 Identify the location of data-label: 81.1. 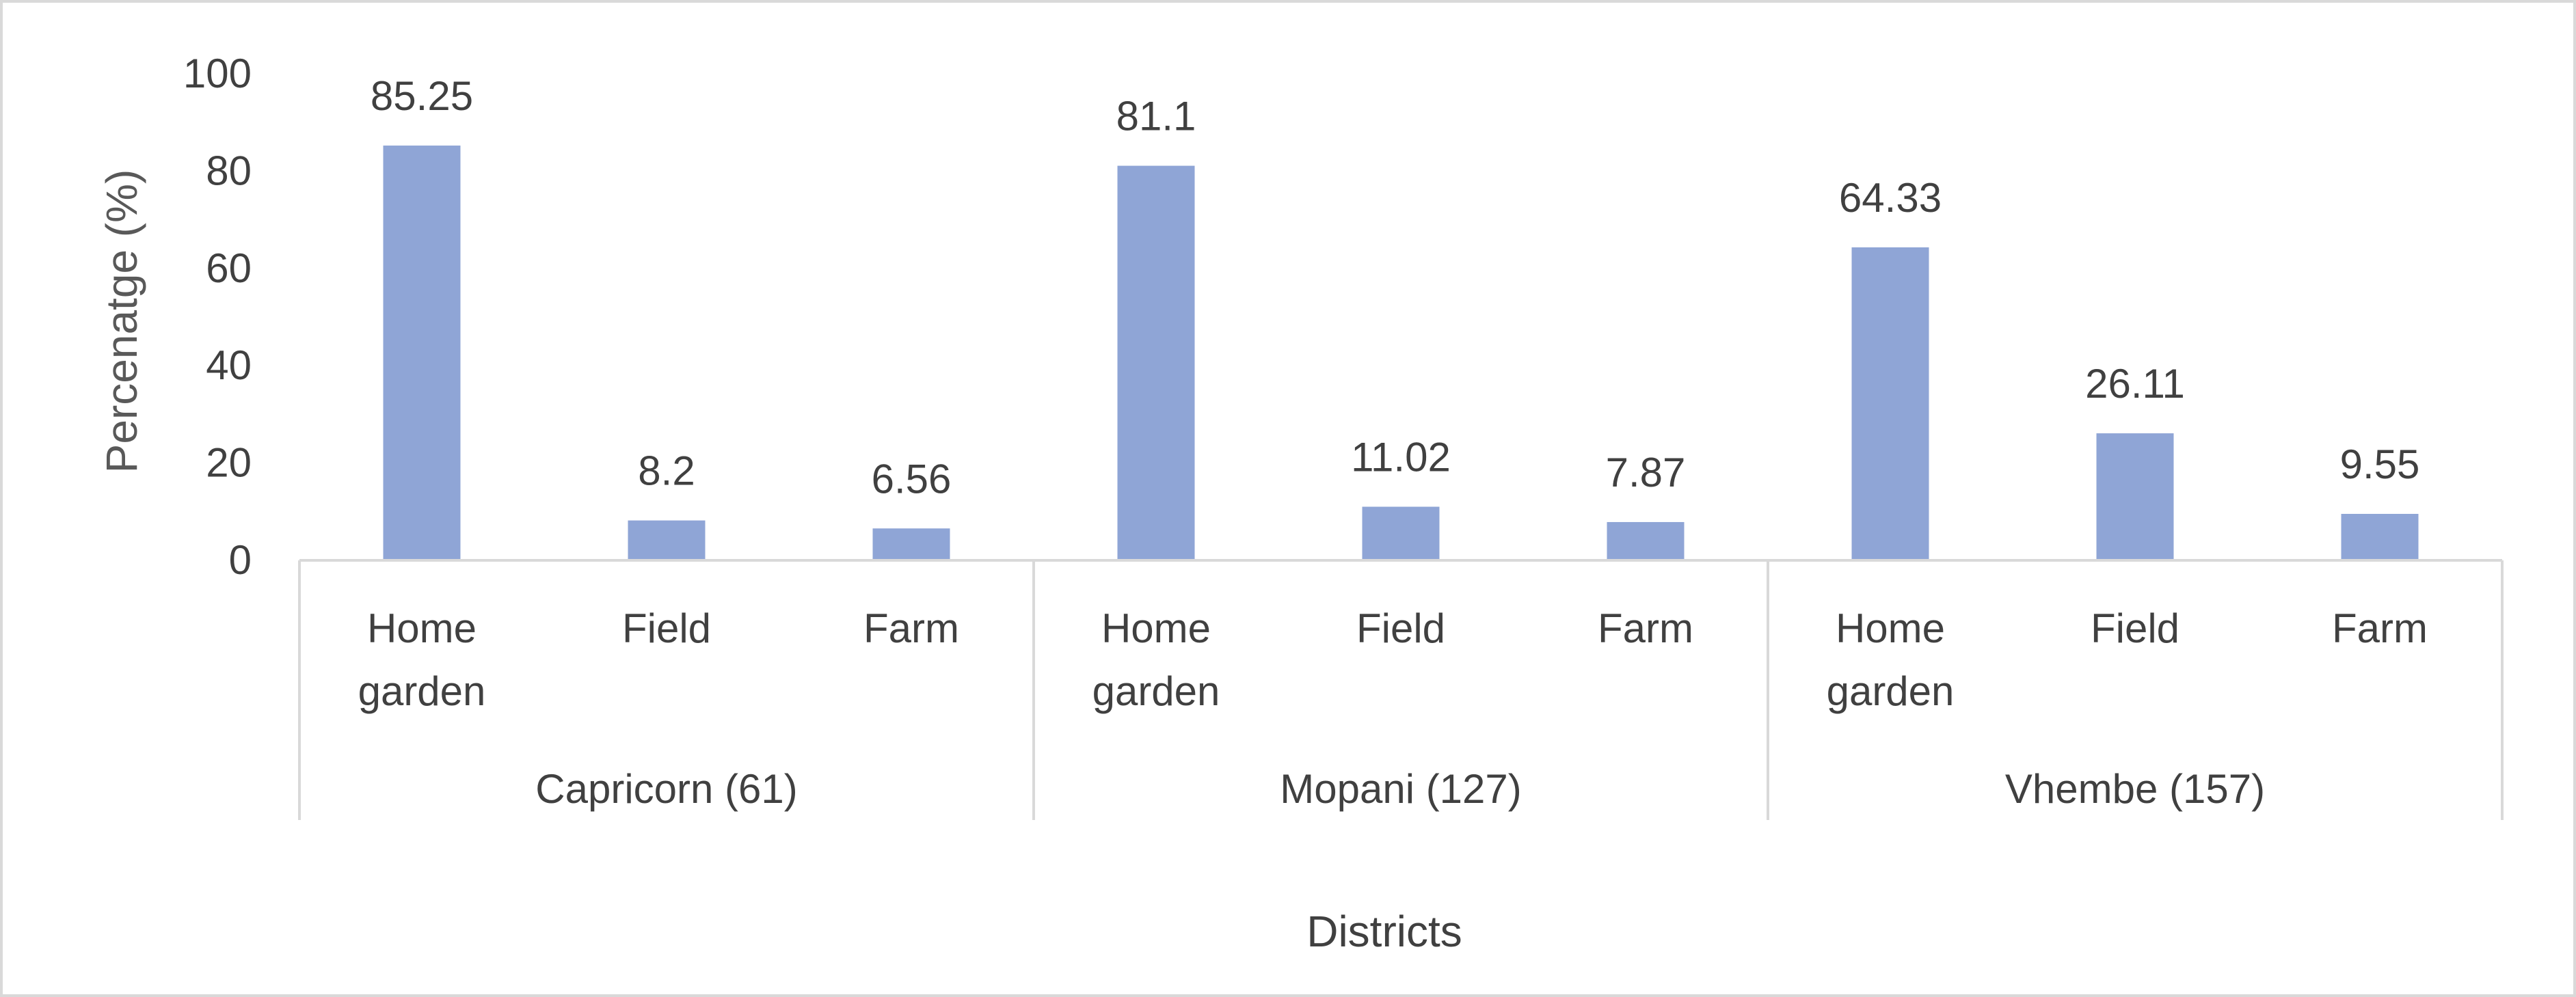
(1156, 117).